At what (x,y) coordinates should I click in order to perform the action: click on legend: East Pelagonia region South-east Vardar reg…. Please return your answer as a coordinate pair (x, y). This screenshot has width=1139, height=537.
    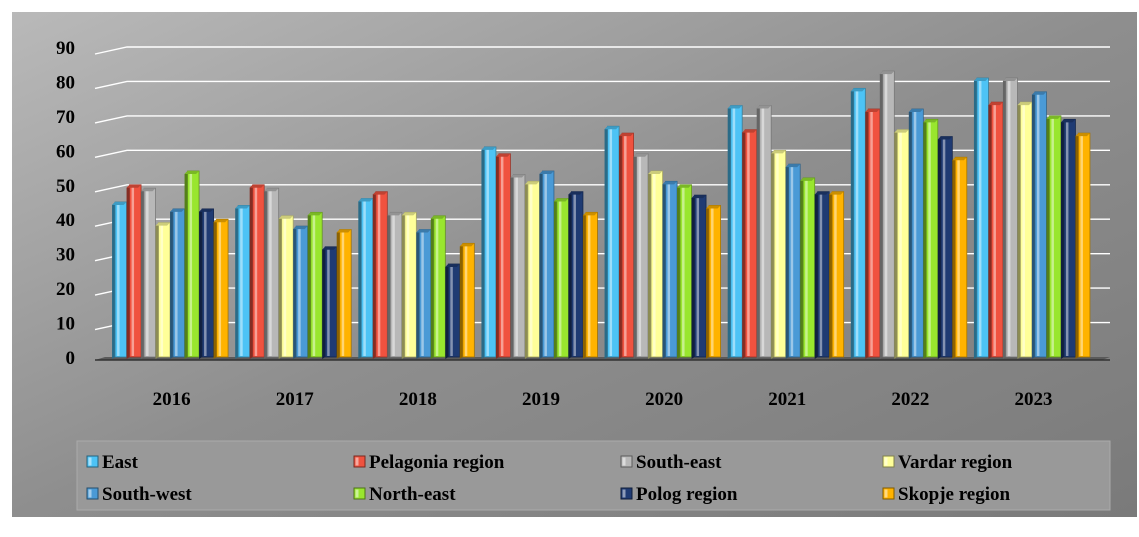
    Looking at the image, I should click on (549, 478).